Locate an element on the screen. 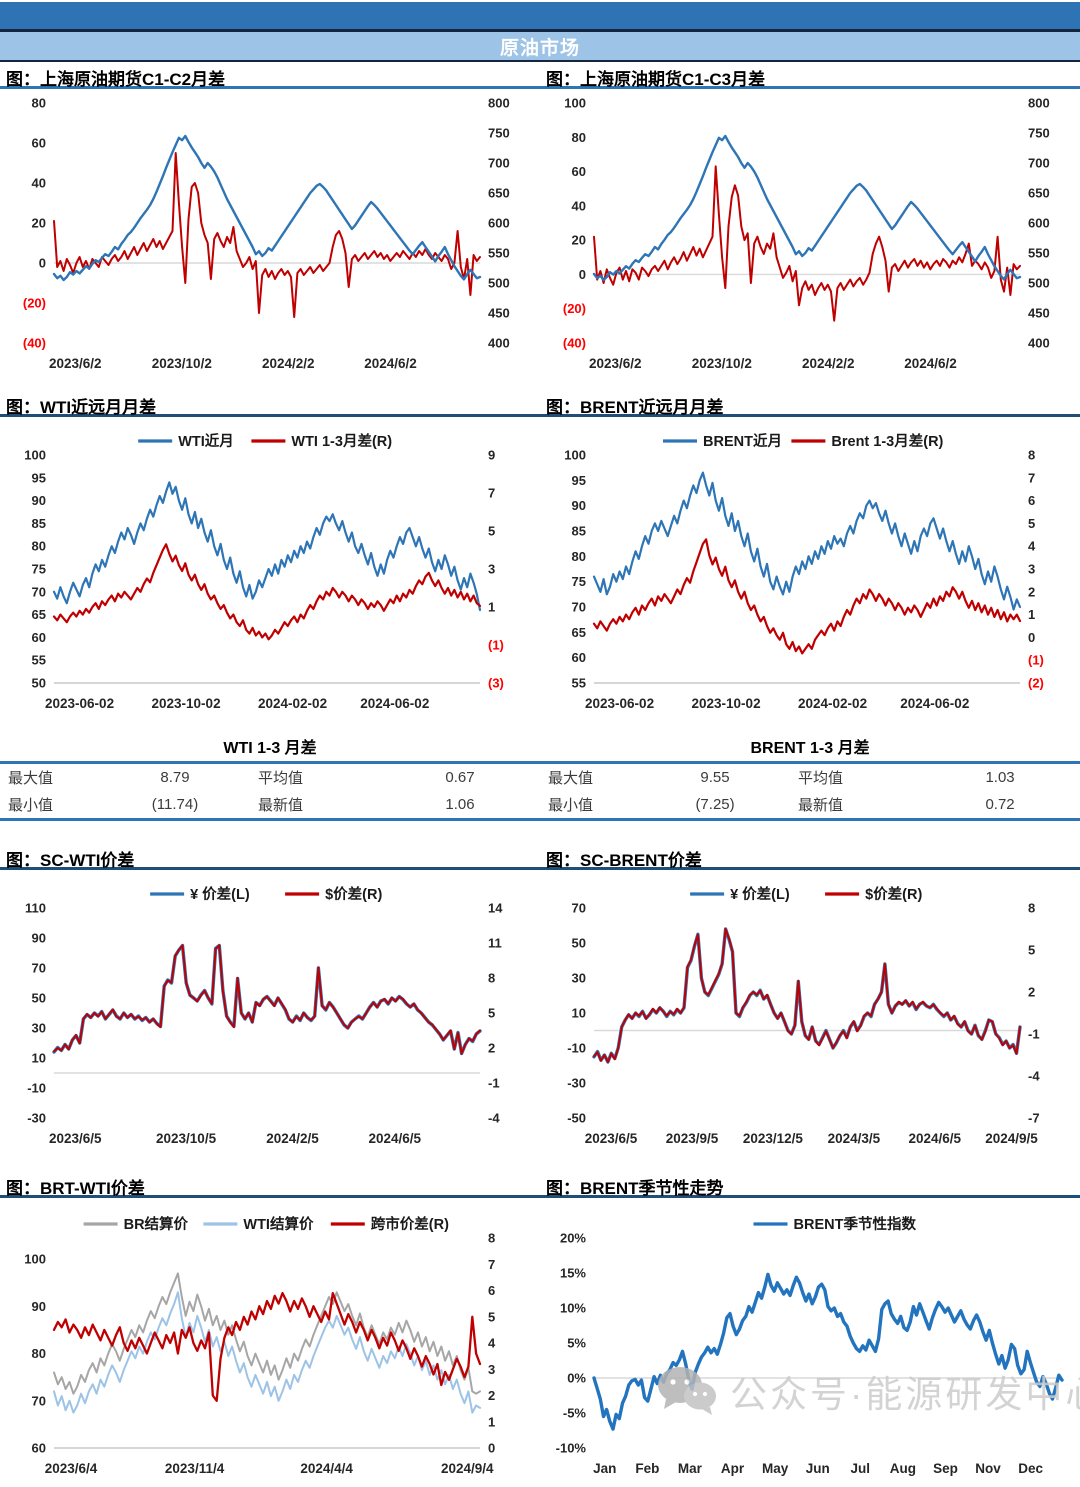 The height and width of the screenshot is (1487, 1080). svg-text: 750 is located at coordinates (499, 133).